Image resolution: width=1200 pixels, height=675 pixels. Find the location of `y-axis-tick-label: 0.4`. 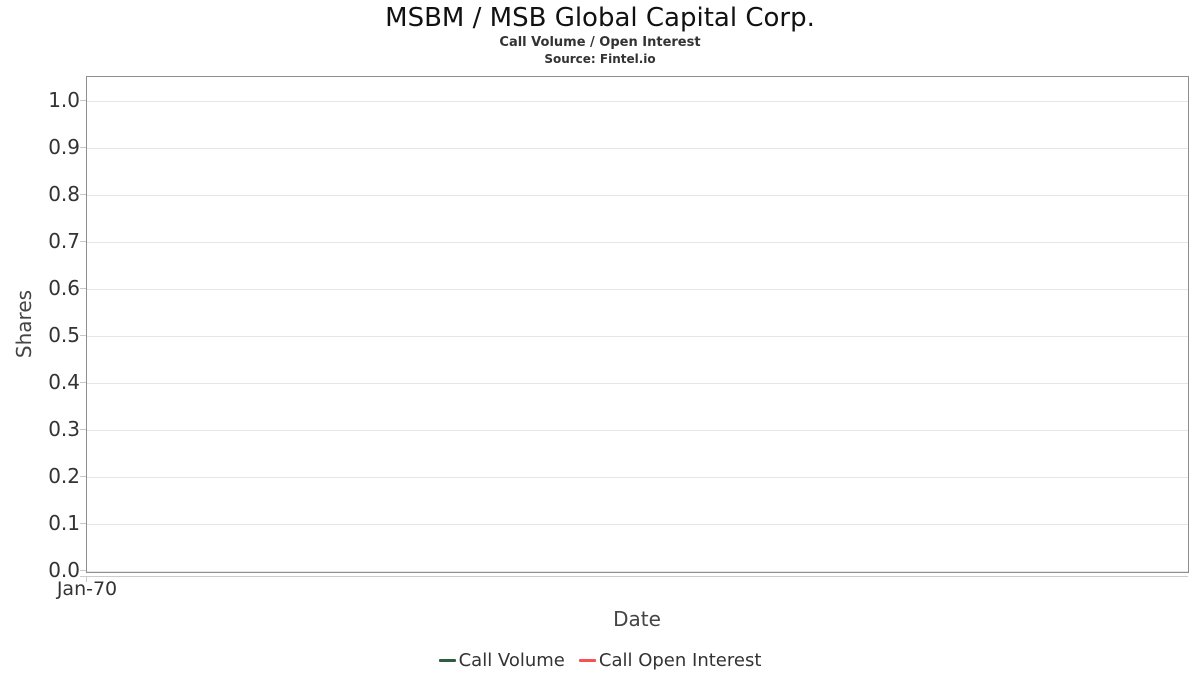

y-axis-tick-label: 0.4 is located at coordinates (64, 382).